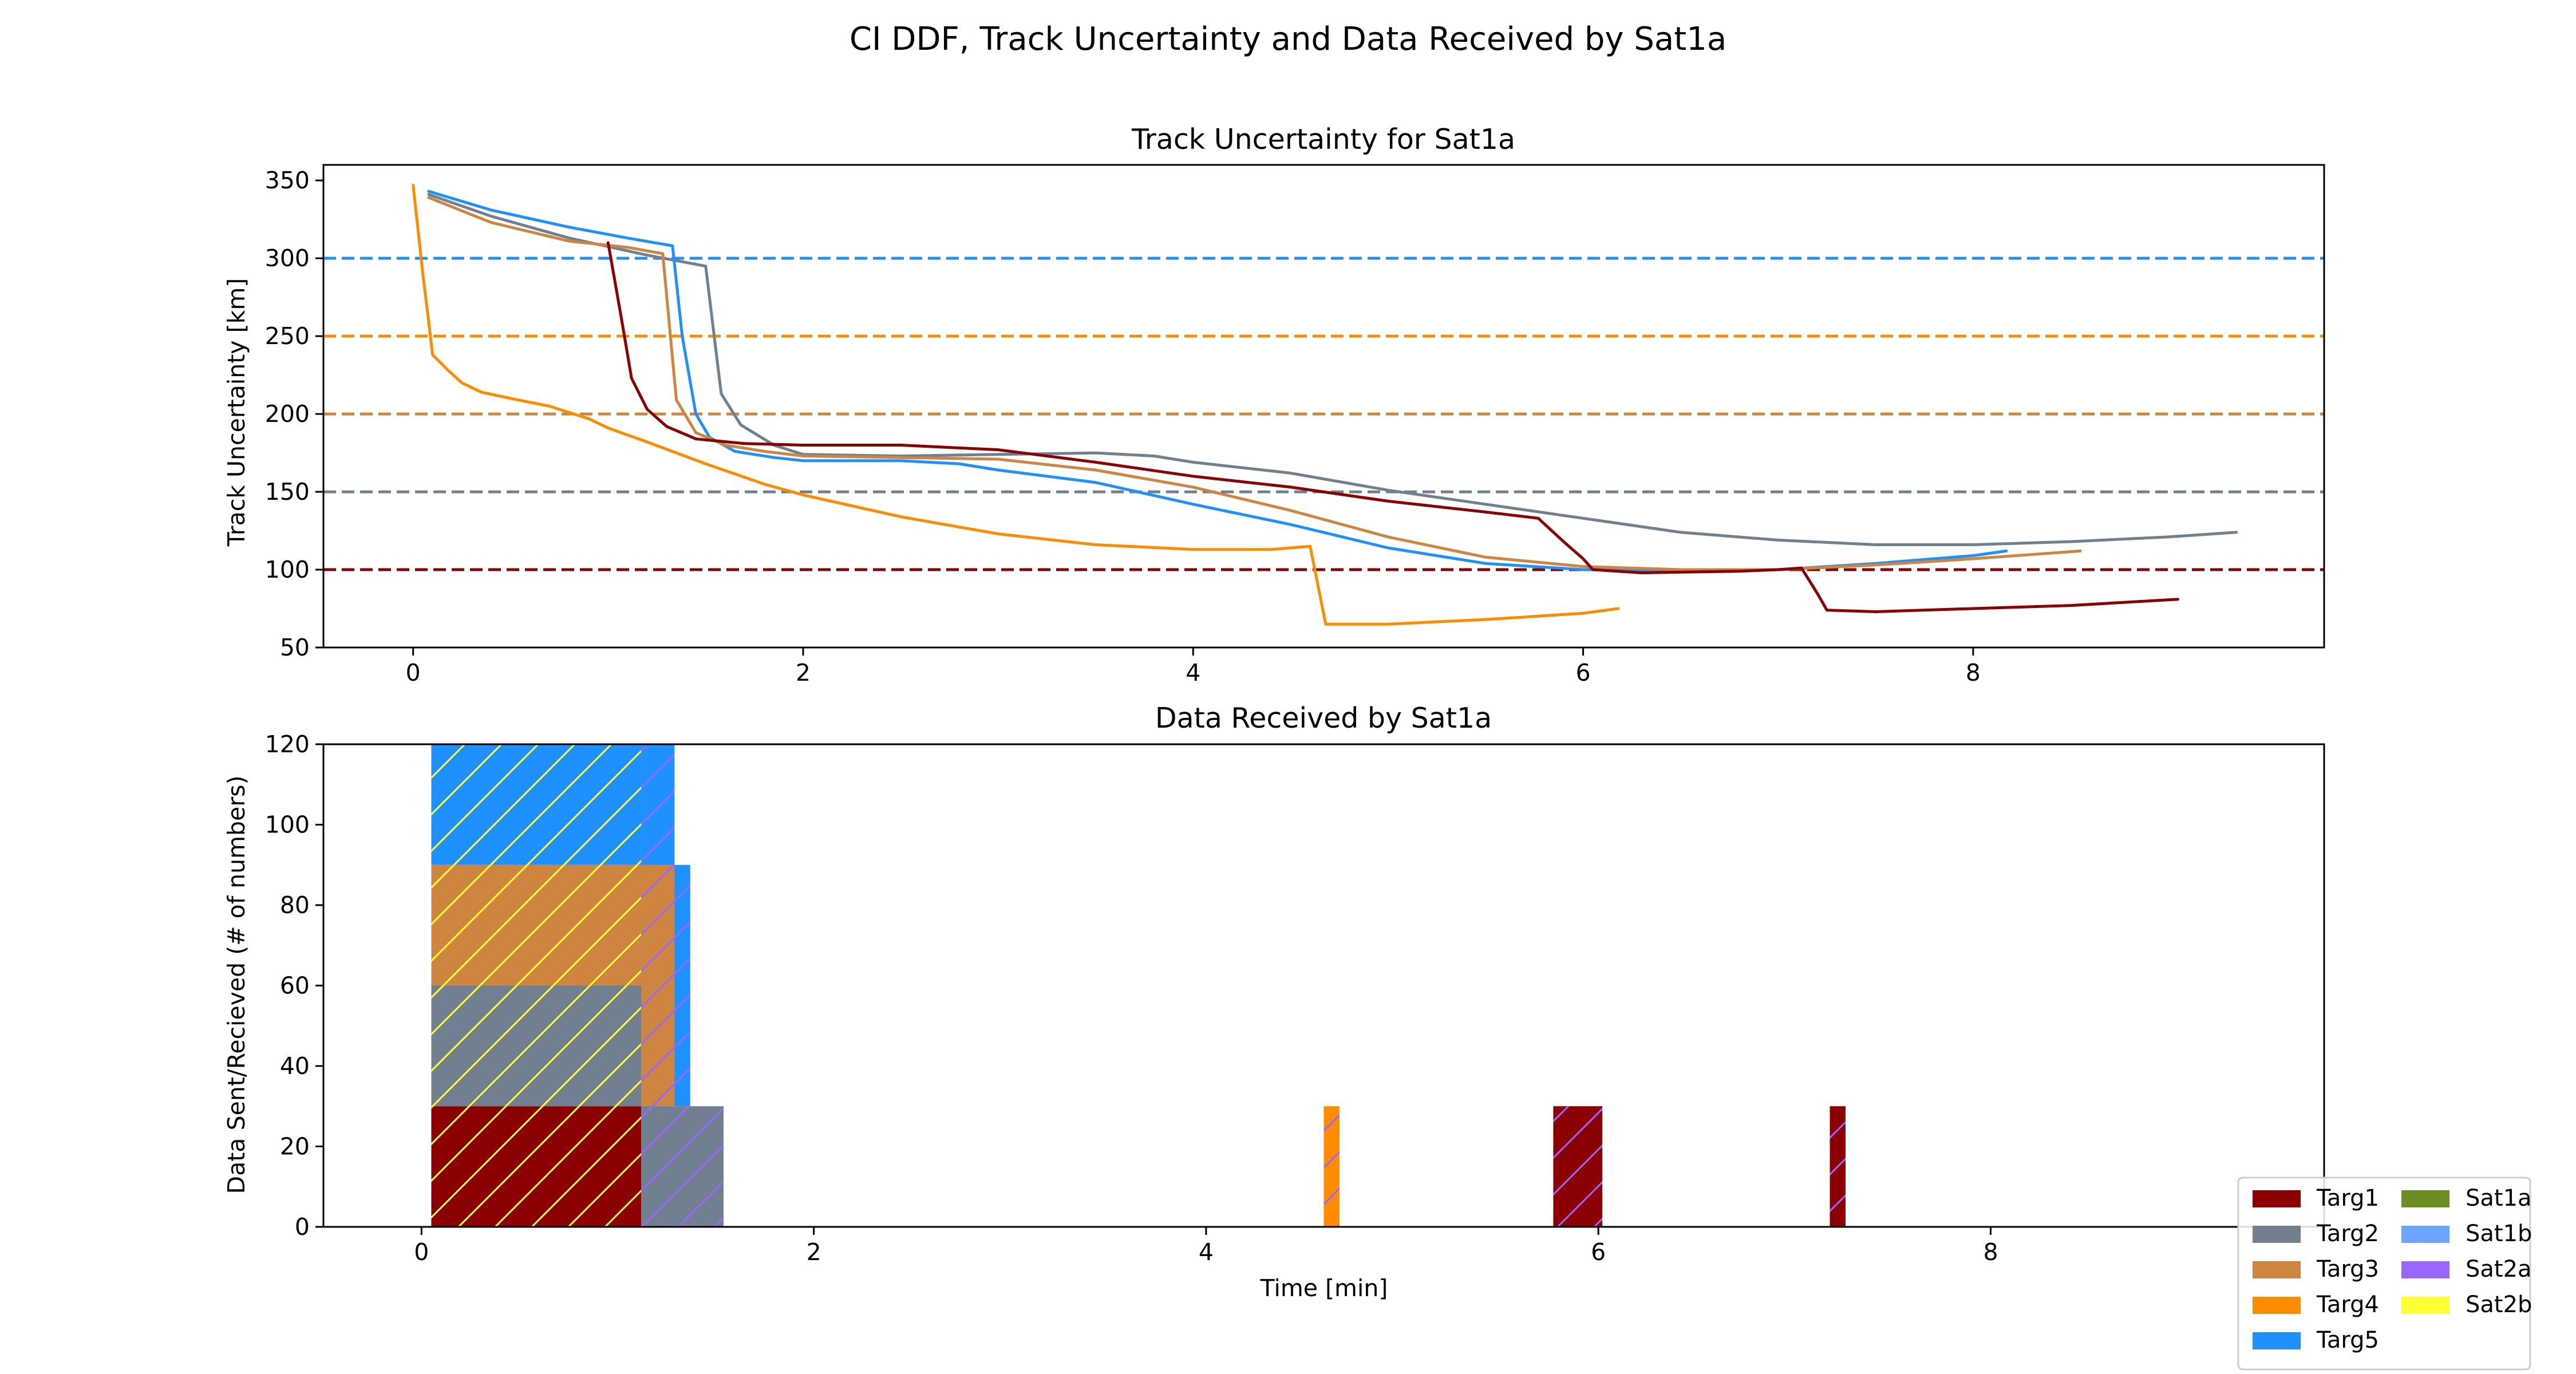  Describe the element at coordinates (287, 492) in the screenshot. I see `y-tick-label: 150` at that location.